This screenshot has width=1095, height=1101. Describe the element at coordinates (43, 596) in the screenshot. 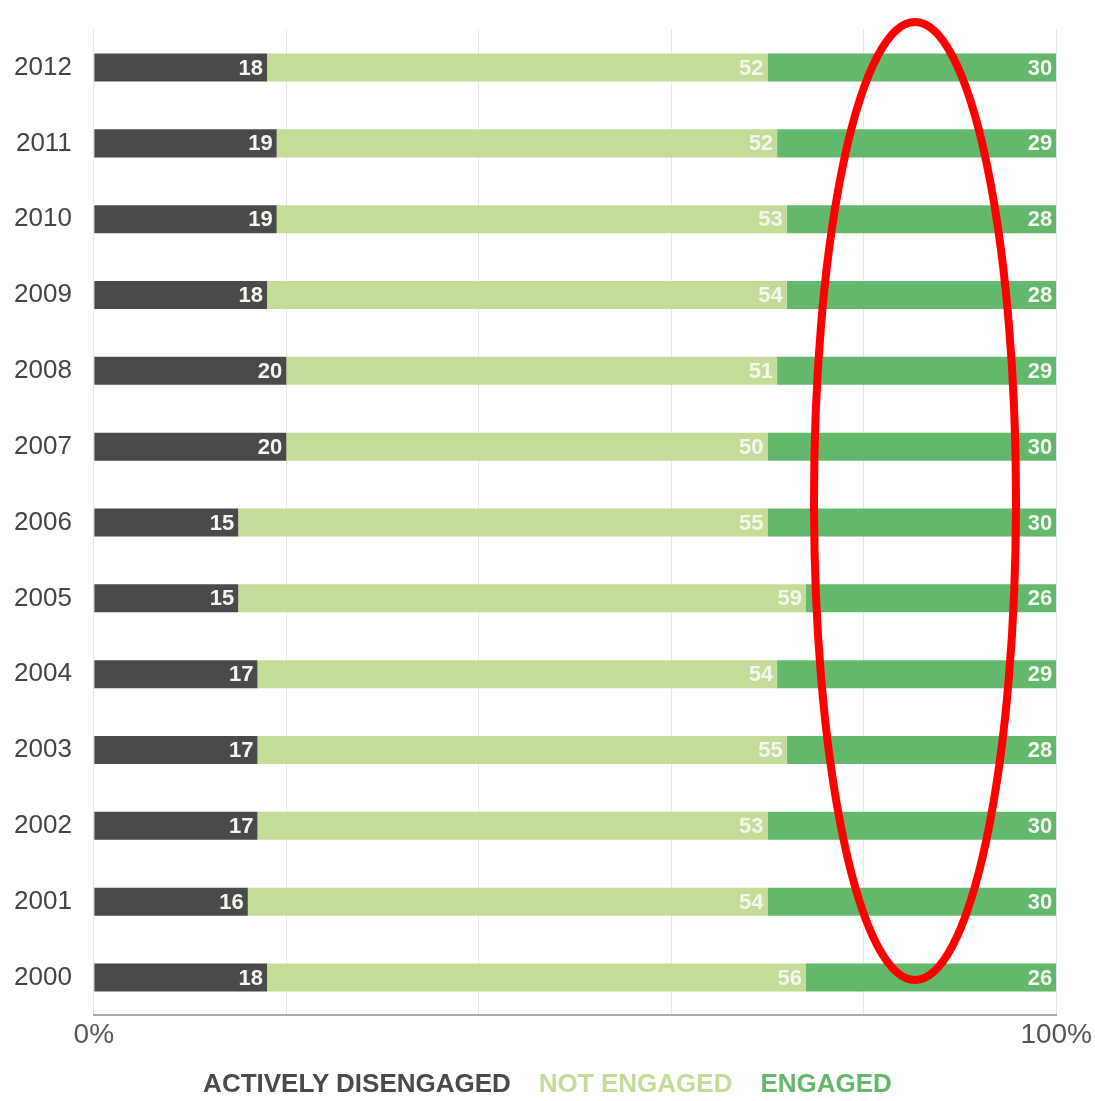

I see `y-tick-label: 2005` at that location.